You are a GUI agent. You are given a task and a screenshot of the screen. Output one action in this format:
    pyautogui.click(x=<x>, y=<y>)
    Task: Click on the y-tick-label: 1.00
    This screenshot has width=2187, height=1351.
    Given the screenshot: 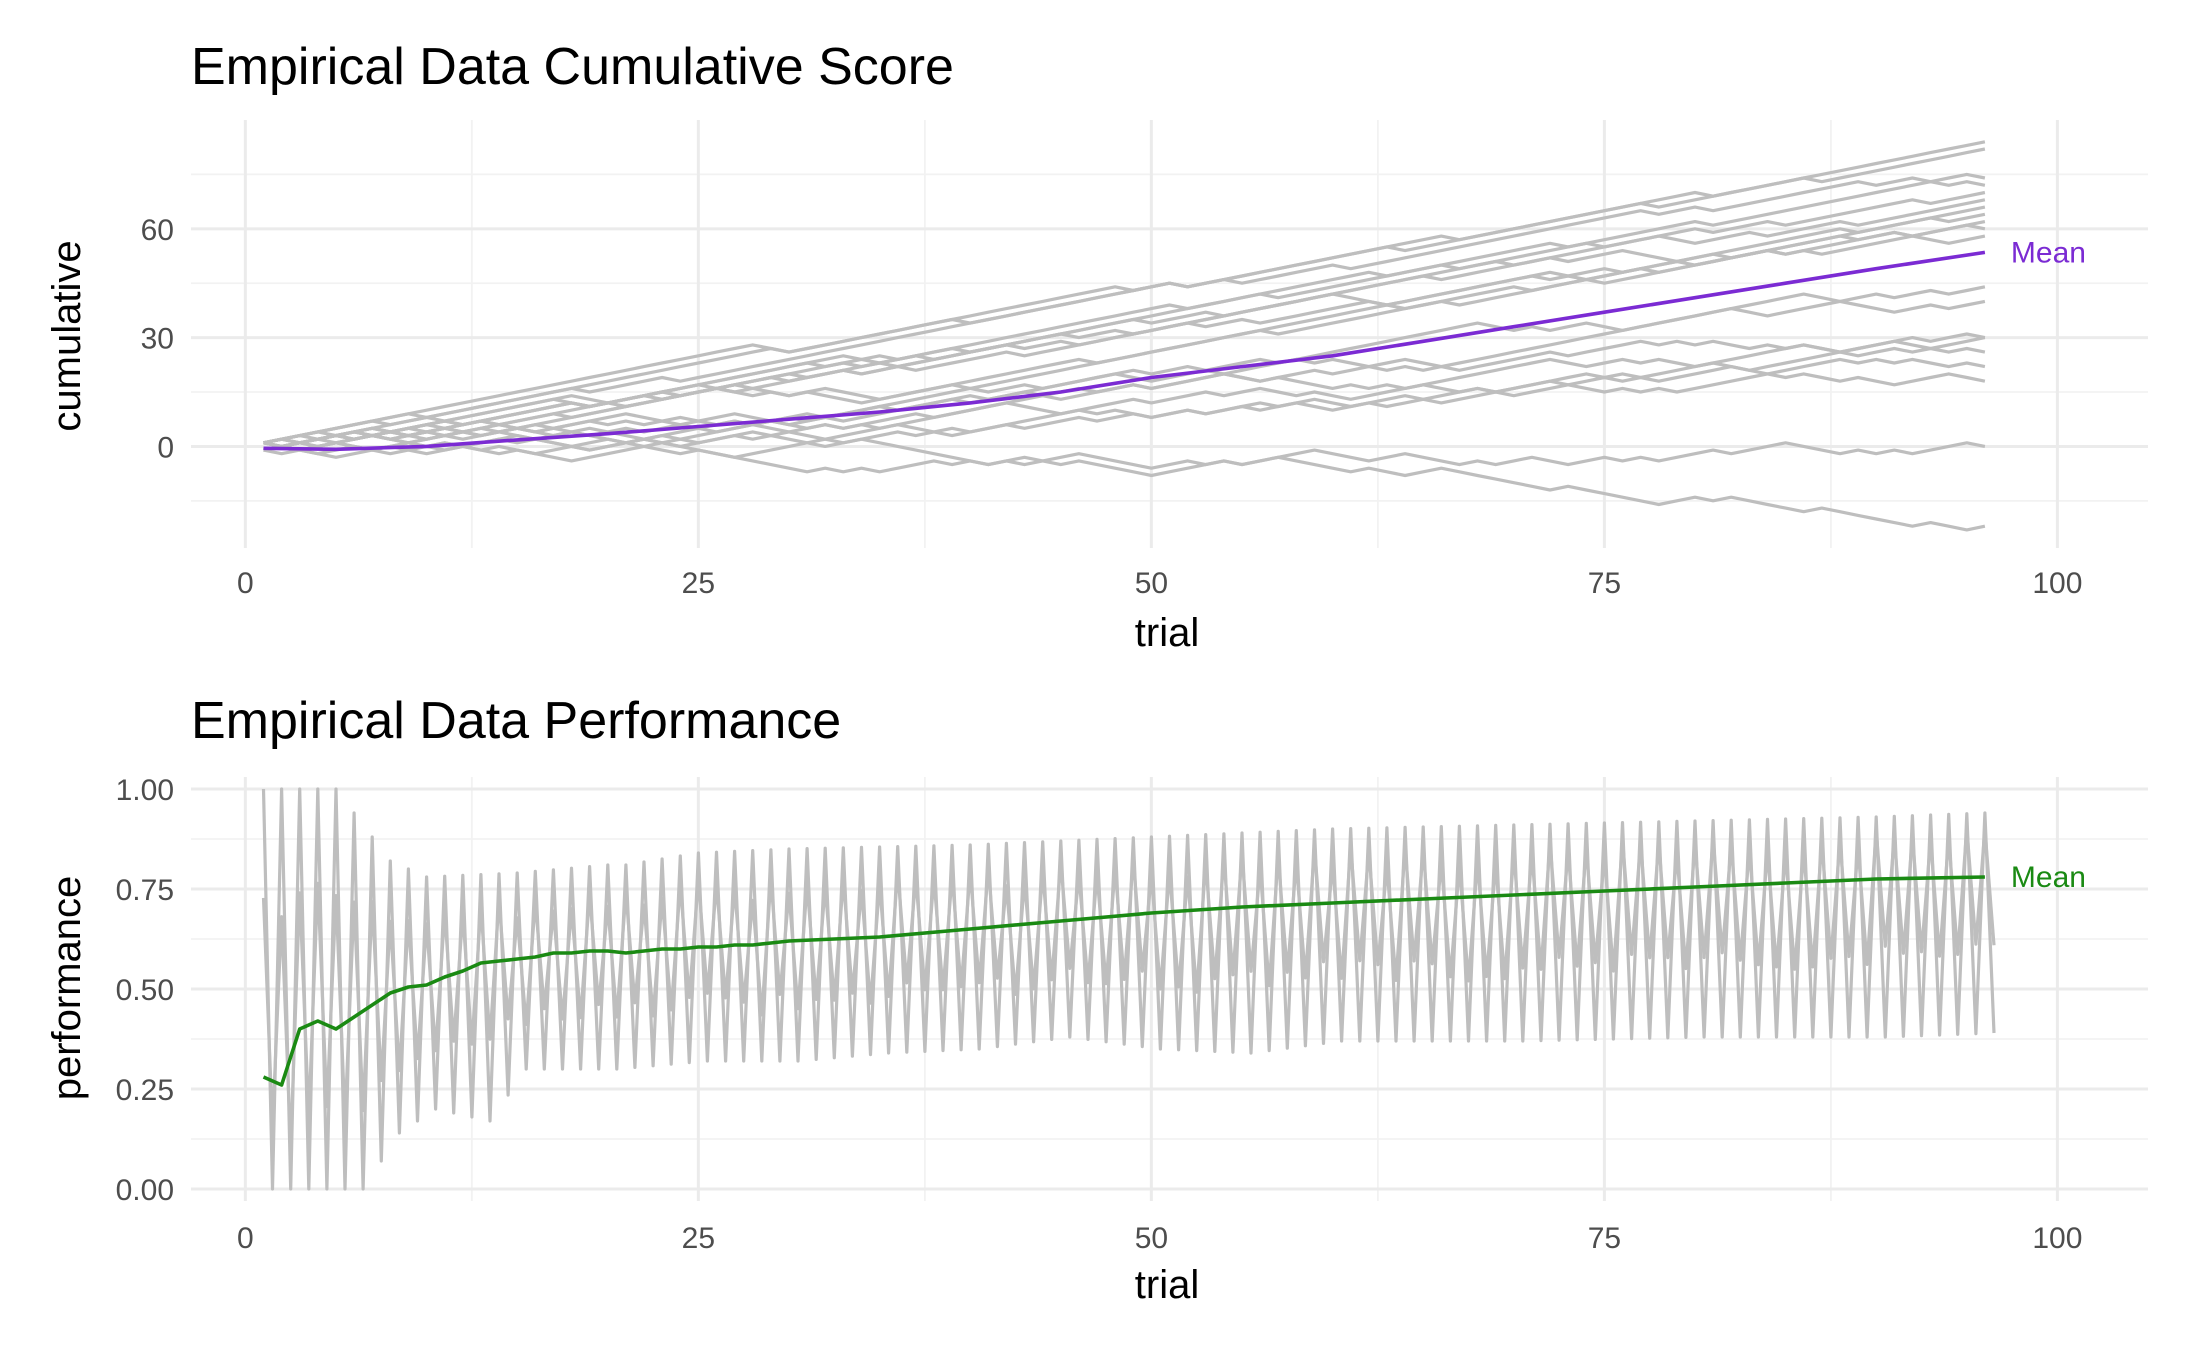 What is the action you would take?
    pyautogui.click(x=145, y=790)
    